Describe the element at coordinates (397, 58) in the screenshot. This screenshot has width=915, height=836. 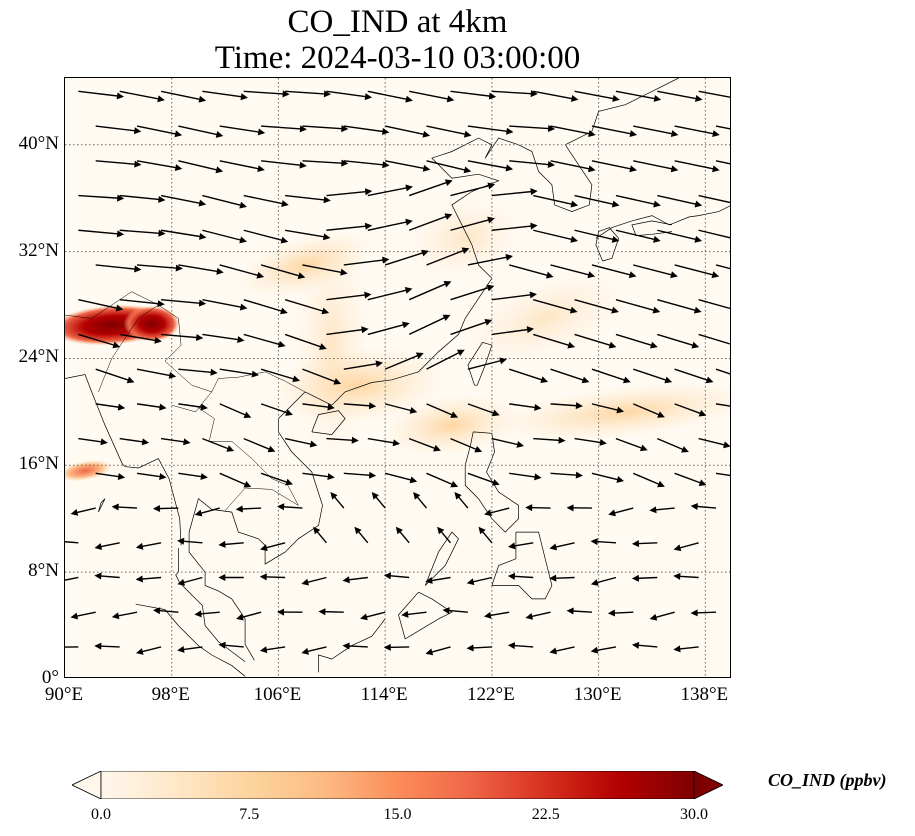
I see `chart-title-line2: Time: 2024-03-10 03:00:00` at that location.